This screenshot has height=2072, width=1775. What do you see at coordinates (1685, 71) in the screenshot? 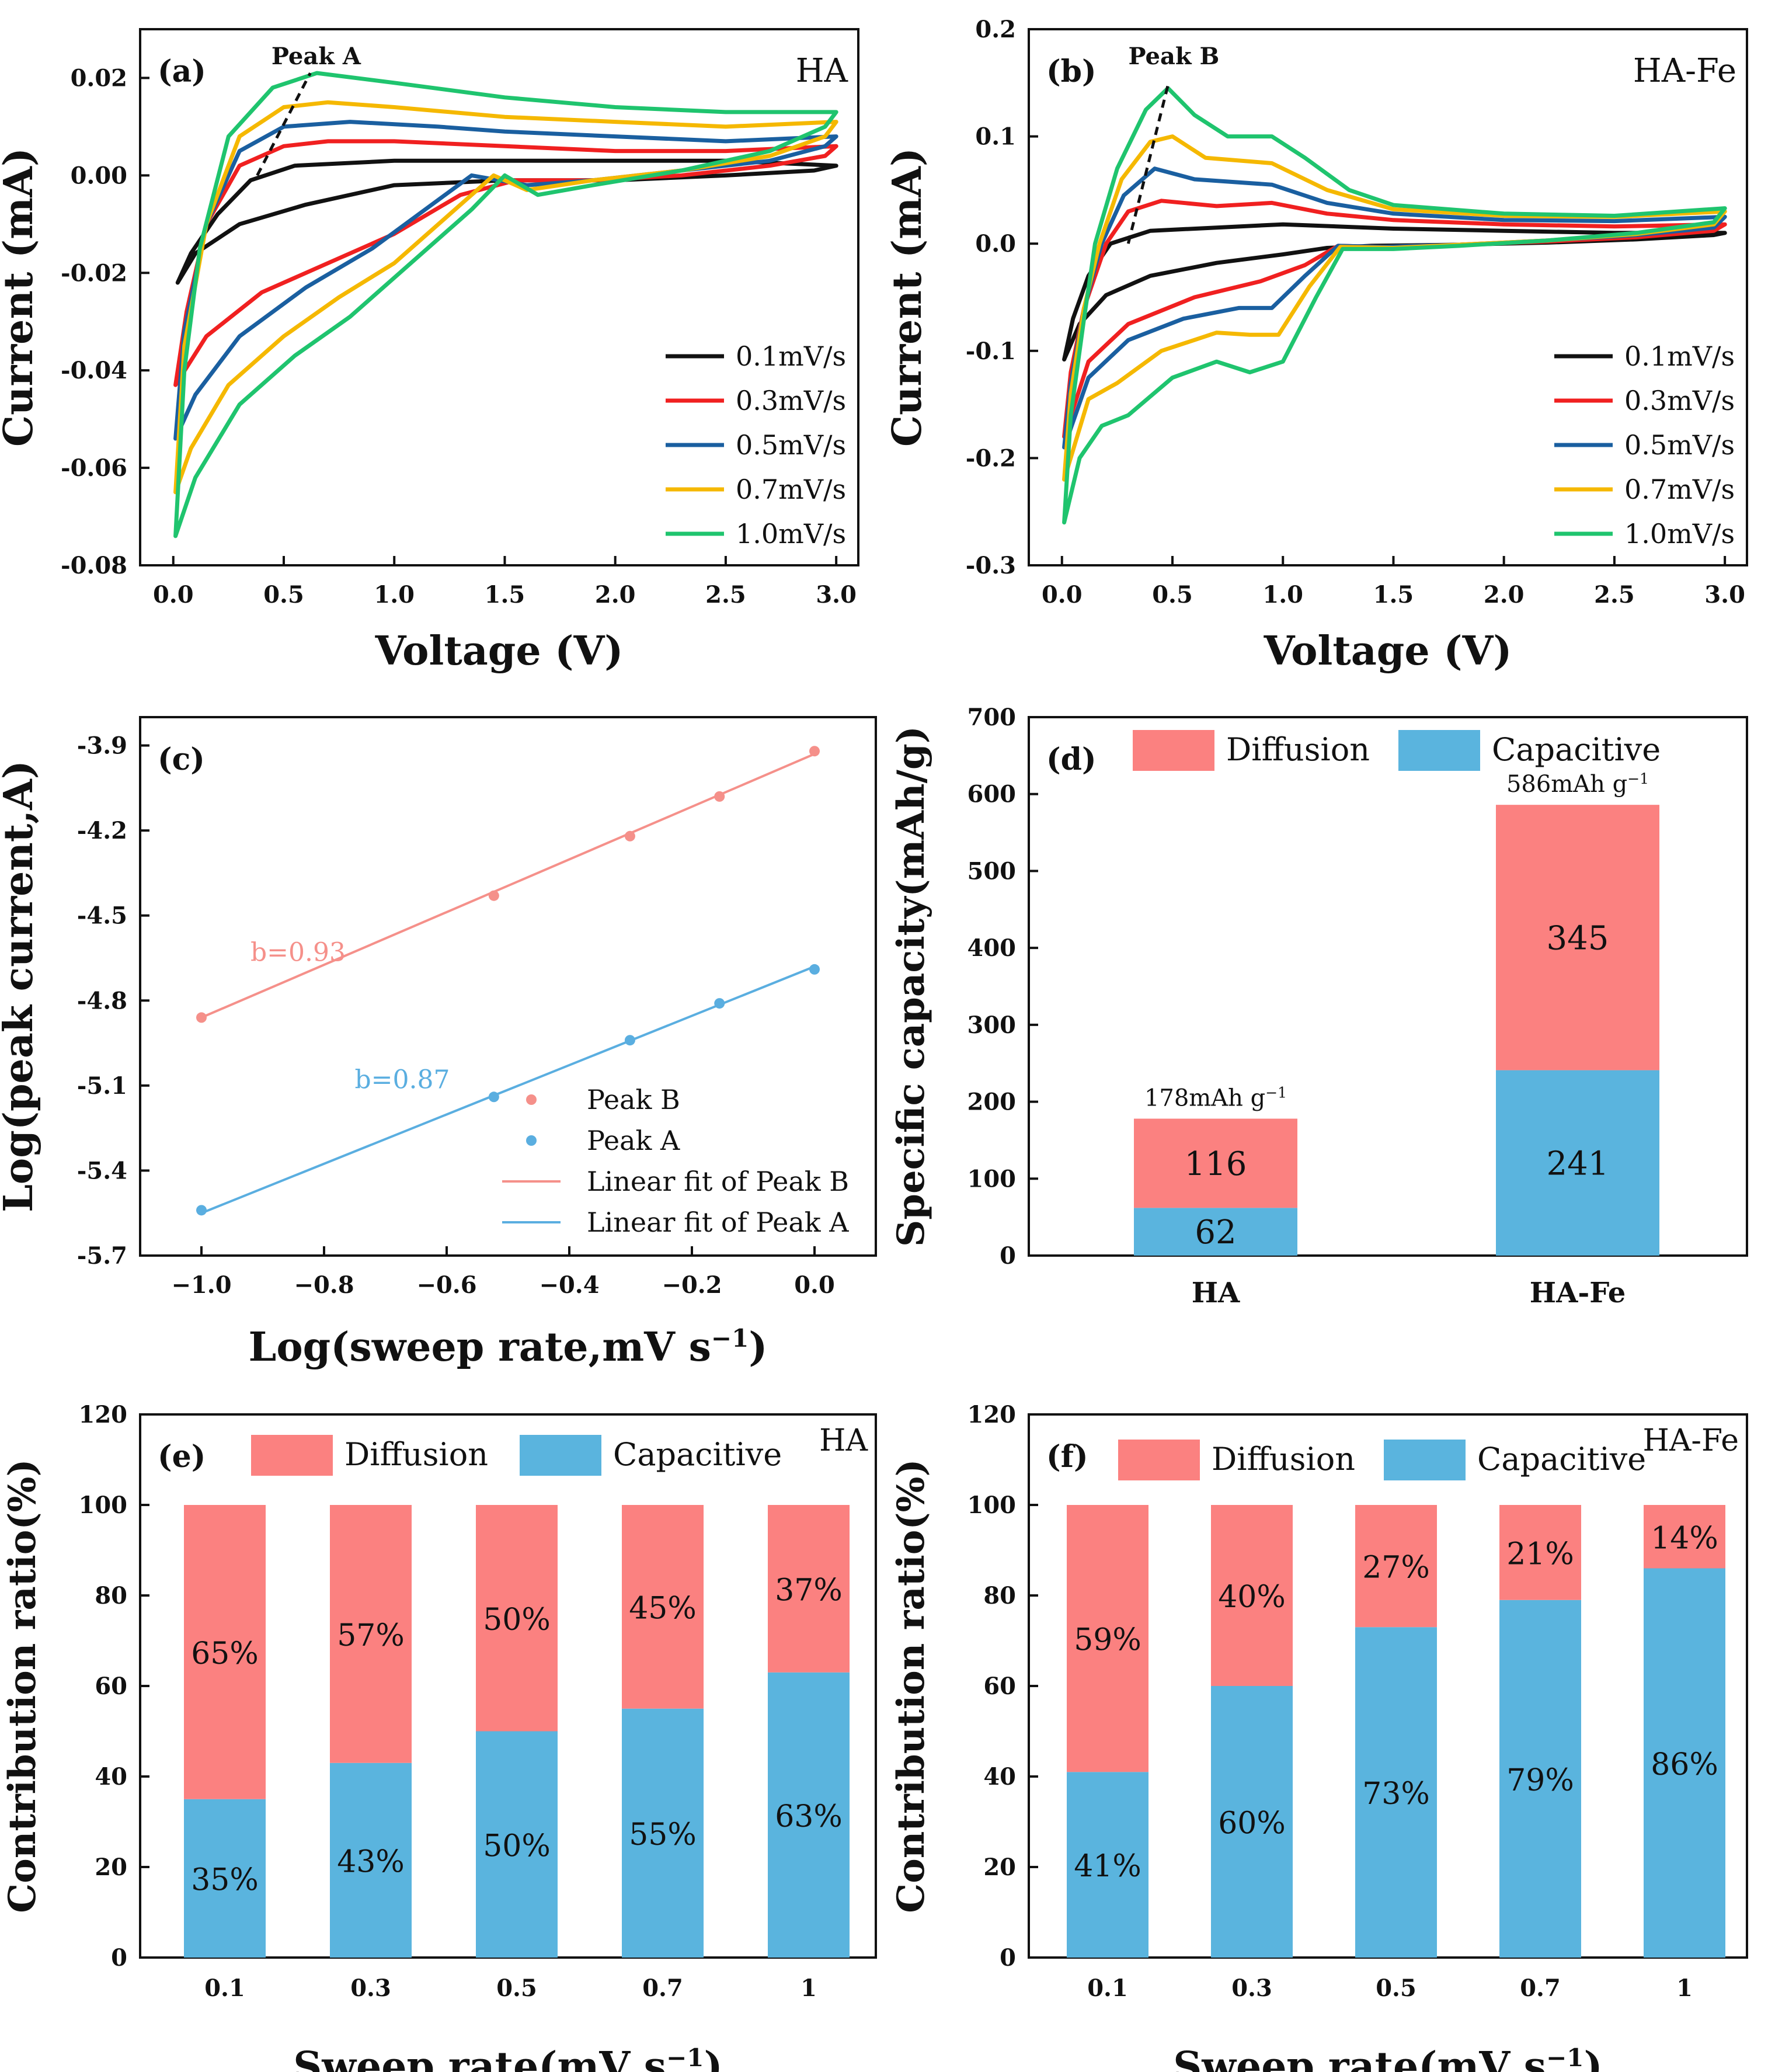
I see `corner-label: HA-Fe` at bounding box center [1685, 71].